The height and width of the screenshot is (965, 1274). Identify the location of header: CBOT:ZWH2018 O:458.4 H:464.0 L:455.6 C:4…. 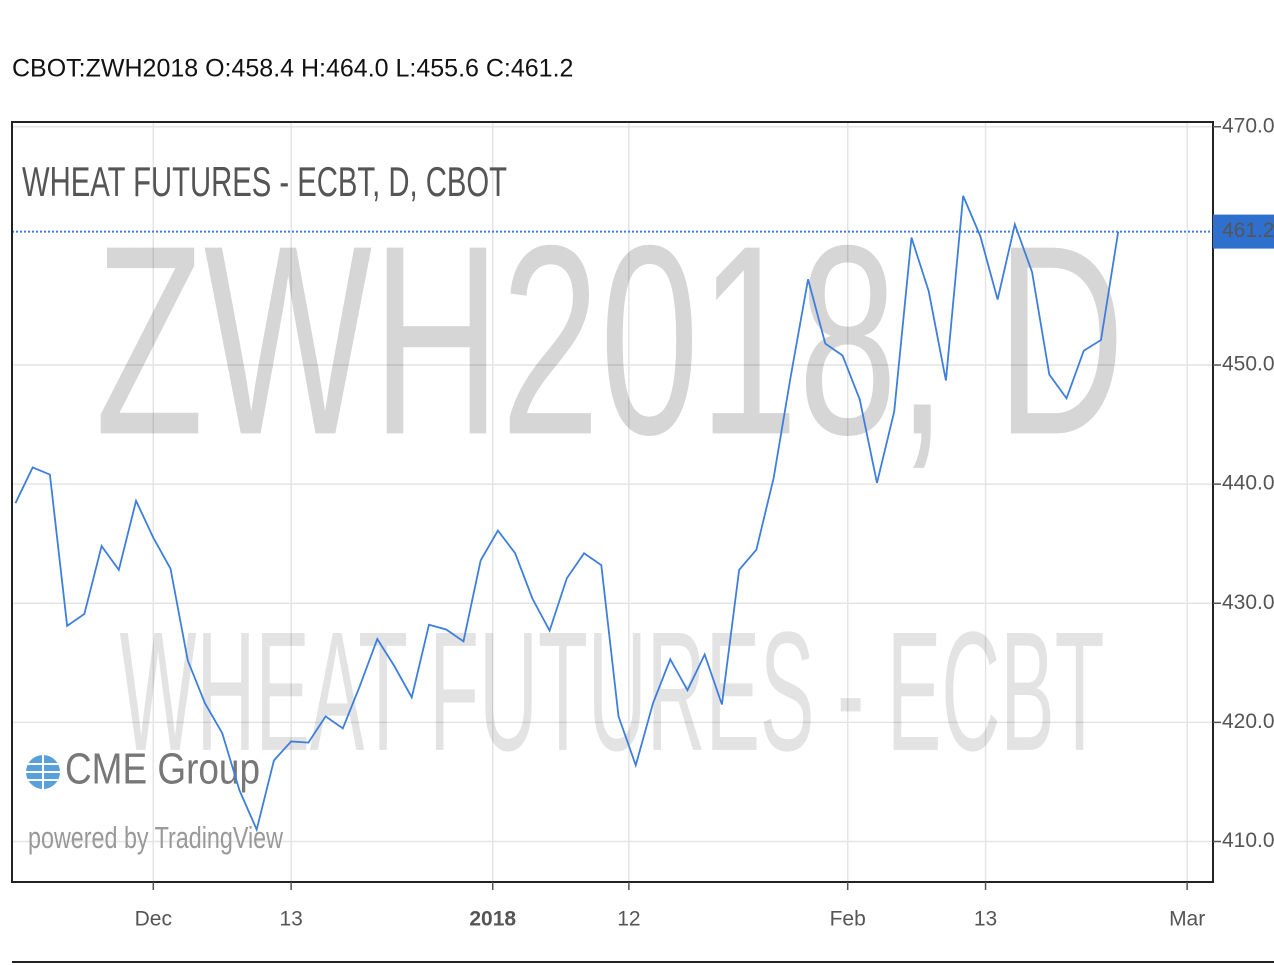
(292, 69).